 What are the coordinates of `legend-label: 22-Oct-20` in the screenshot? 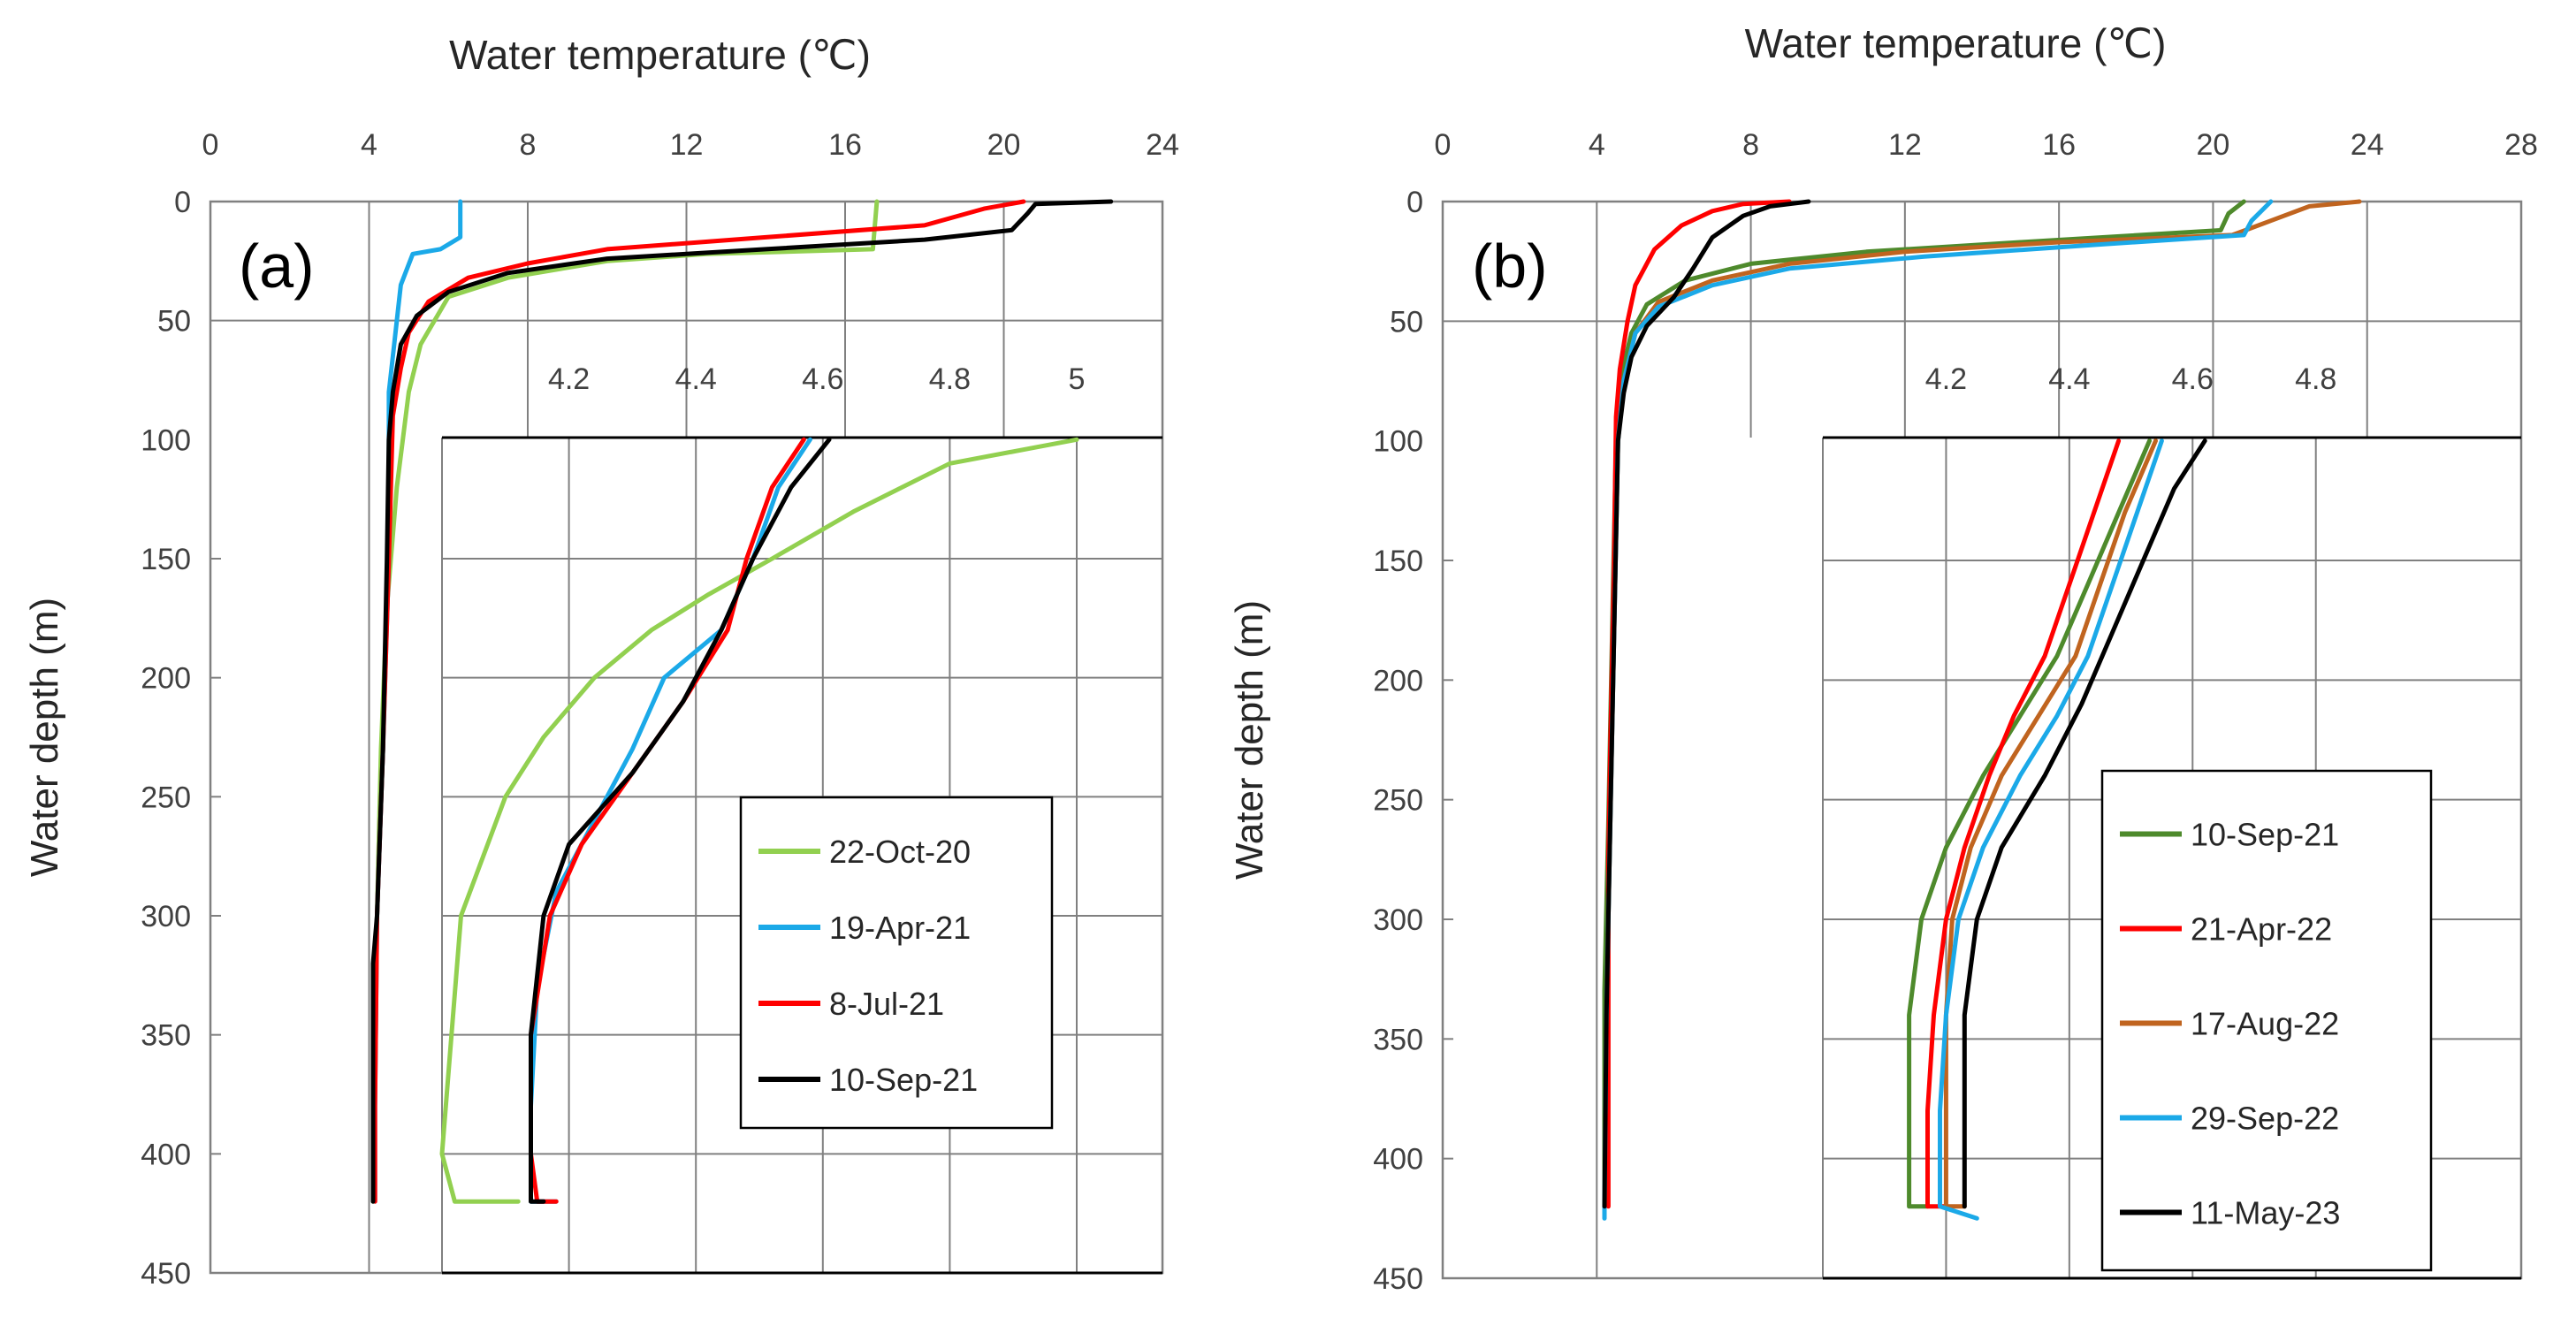 It's located at (900, 852).